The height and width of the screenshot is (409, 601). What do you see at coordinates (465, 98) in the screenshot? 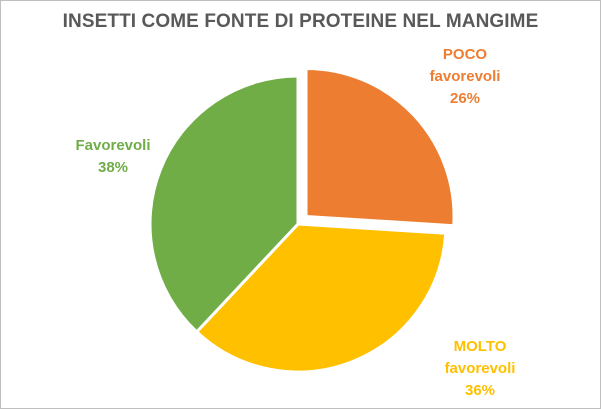
I see `slice-value-label: 26%` at bounding box center [465, 98].